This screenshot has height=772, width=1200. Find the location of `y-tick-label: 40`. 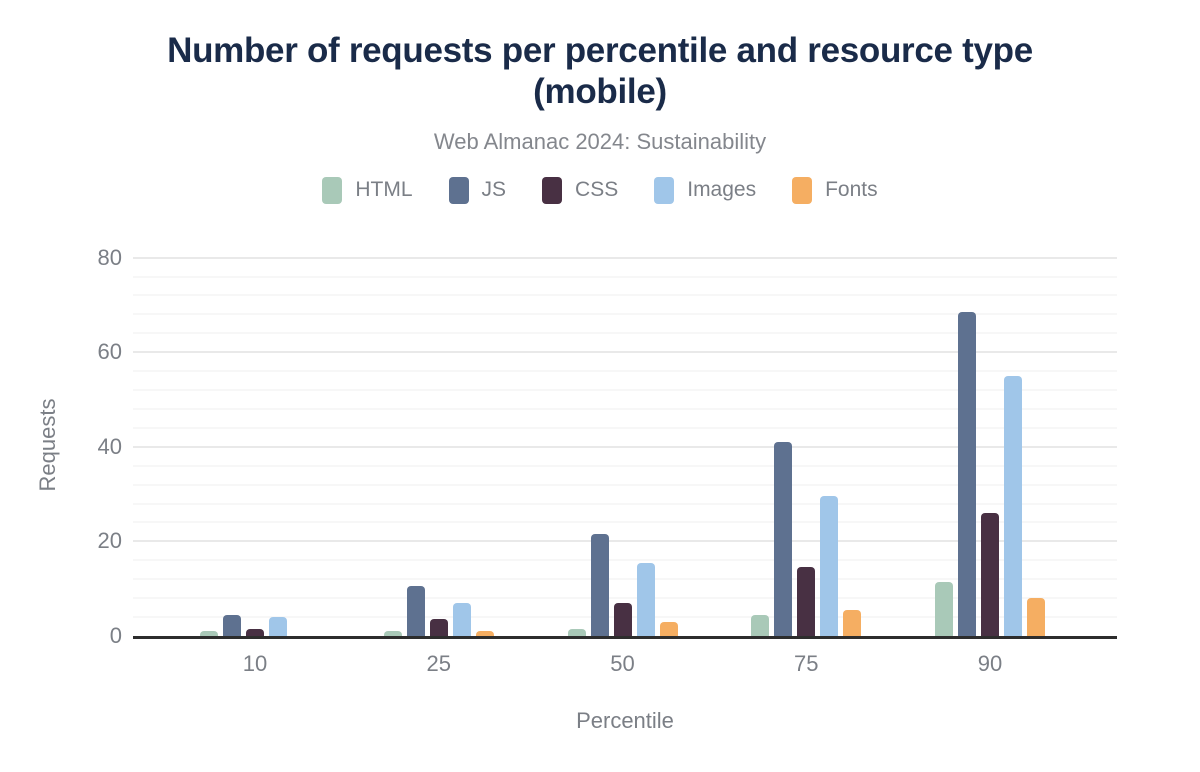

y-tick-label: 40 is located at coordinates (109, 446).